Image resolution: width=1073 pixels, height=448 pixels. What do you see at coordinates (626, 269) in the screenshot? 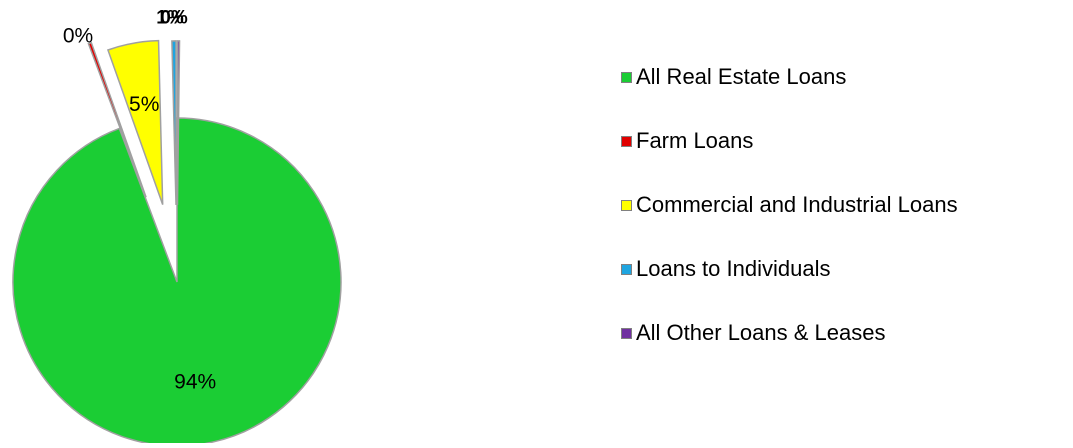
I see `legend-swatch-individuals` at bounding box center [626, 269].